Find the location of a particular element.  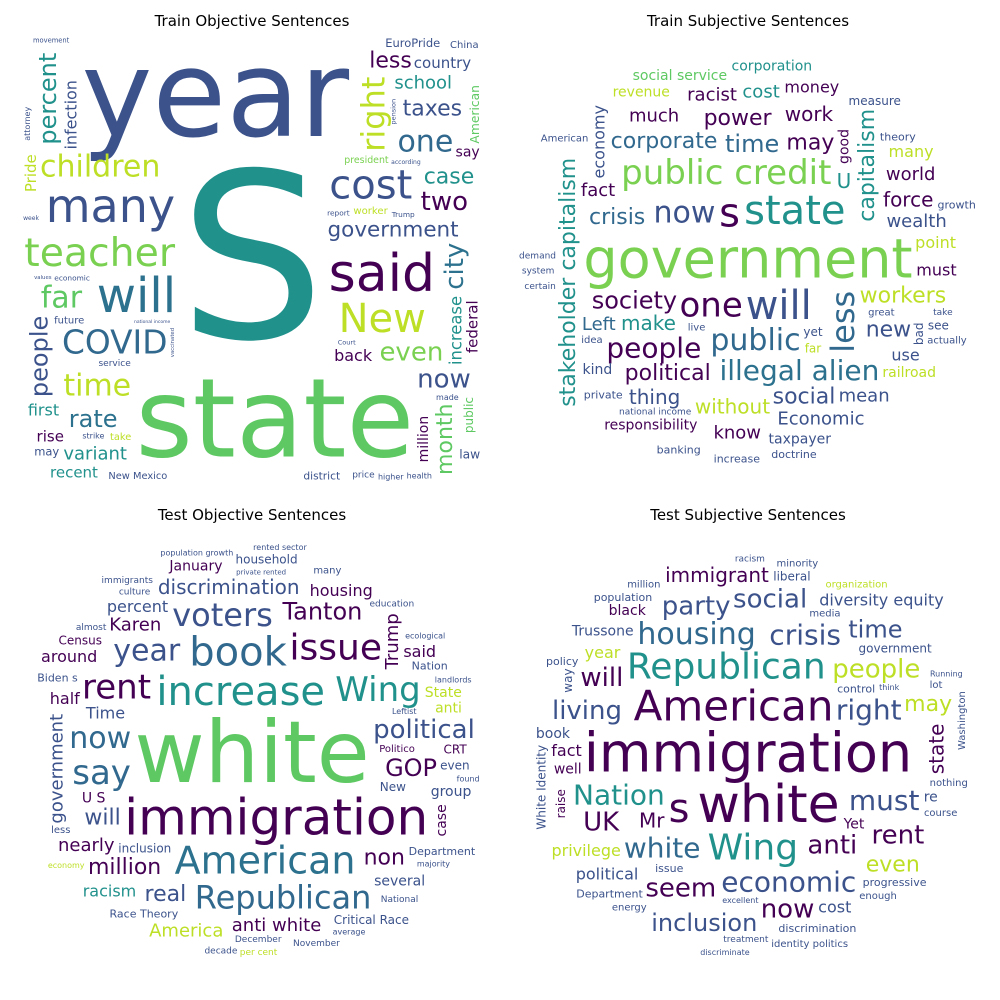

wordcloud-word: several is located at coordinates (399, 882).